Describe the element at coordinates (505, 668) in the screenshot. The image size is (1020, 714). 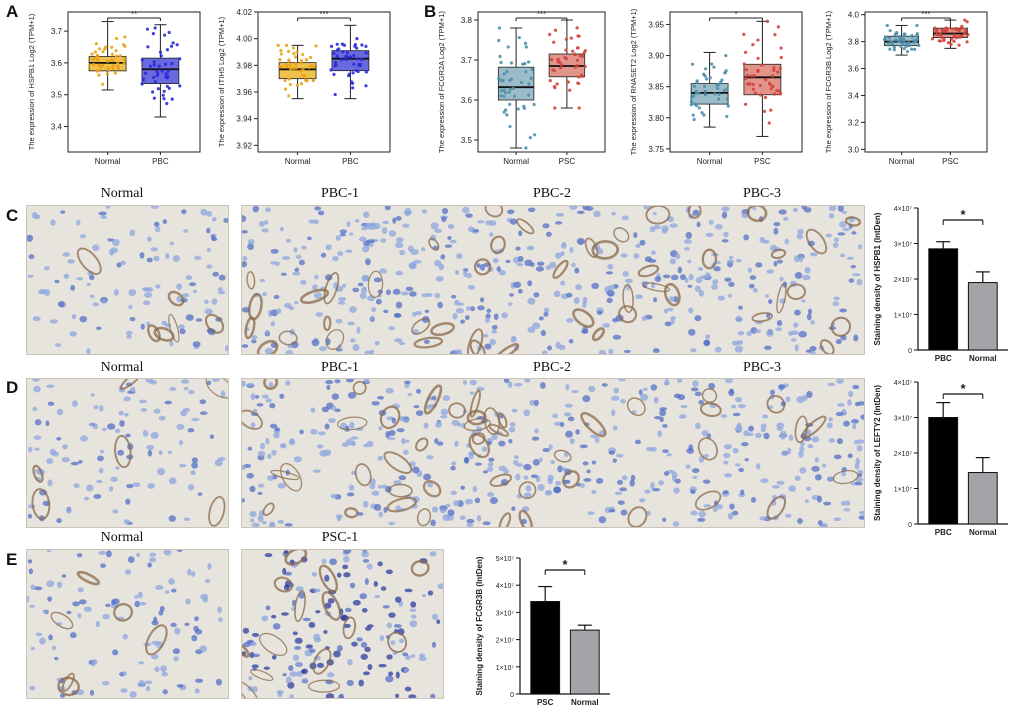
I see `y-tick-label: 1×10⁷` at that location.